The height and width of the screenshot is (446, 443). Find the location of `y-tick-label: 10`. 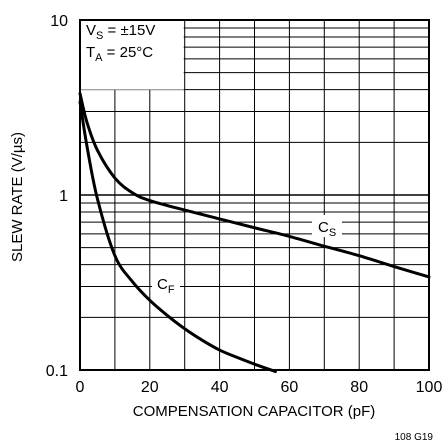

y-tick-label: 10 is located at coordinates (59, 21).